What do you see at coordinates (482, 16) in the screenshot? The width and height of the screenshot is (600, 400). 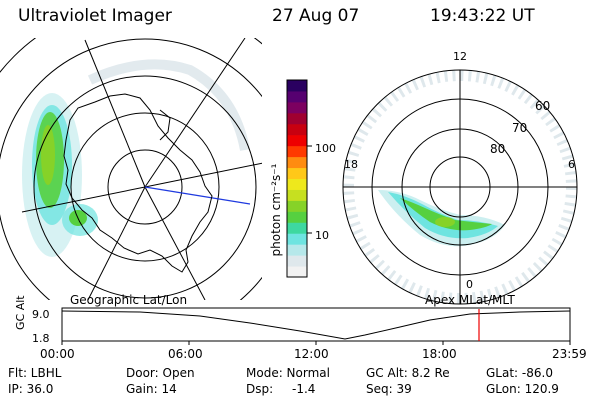 I see `time-label: 19:43:22 UT` at bounding box center [482, 16].